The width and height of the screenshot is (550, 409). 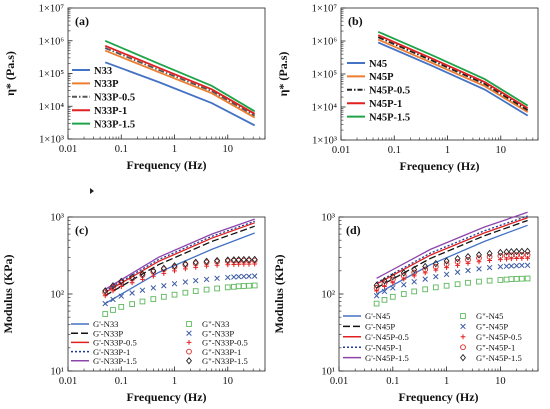 I want to click on series-line-gd-n33, so click(x=179, y=268).